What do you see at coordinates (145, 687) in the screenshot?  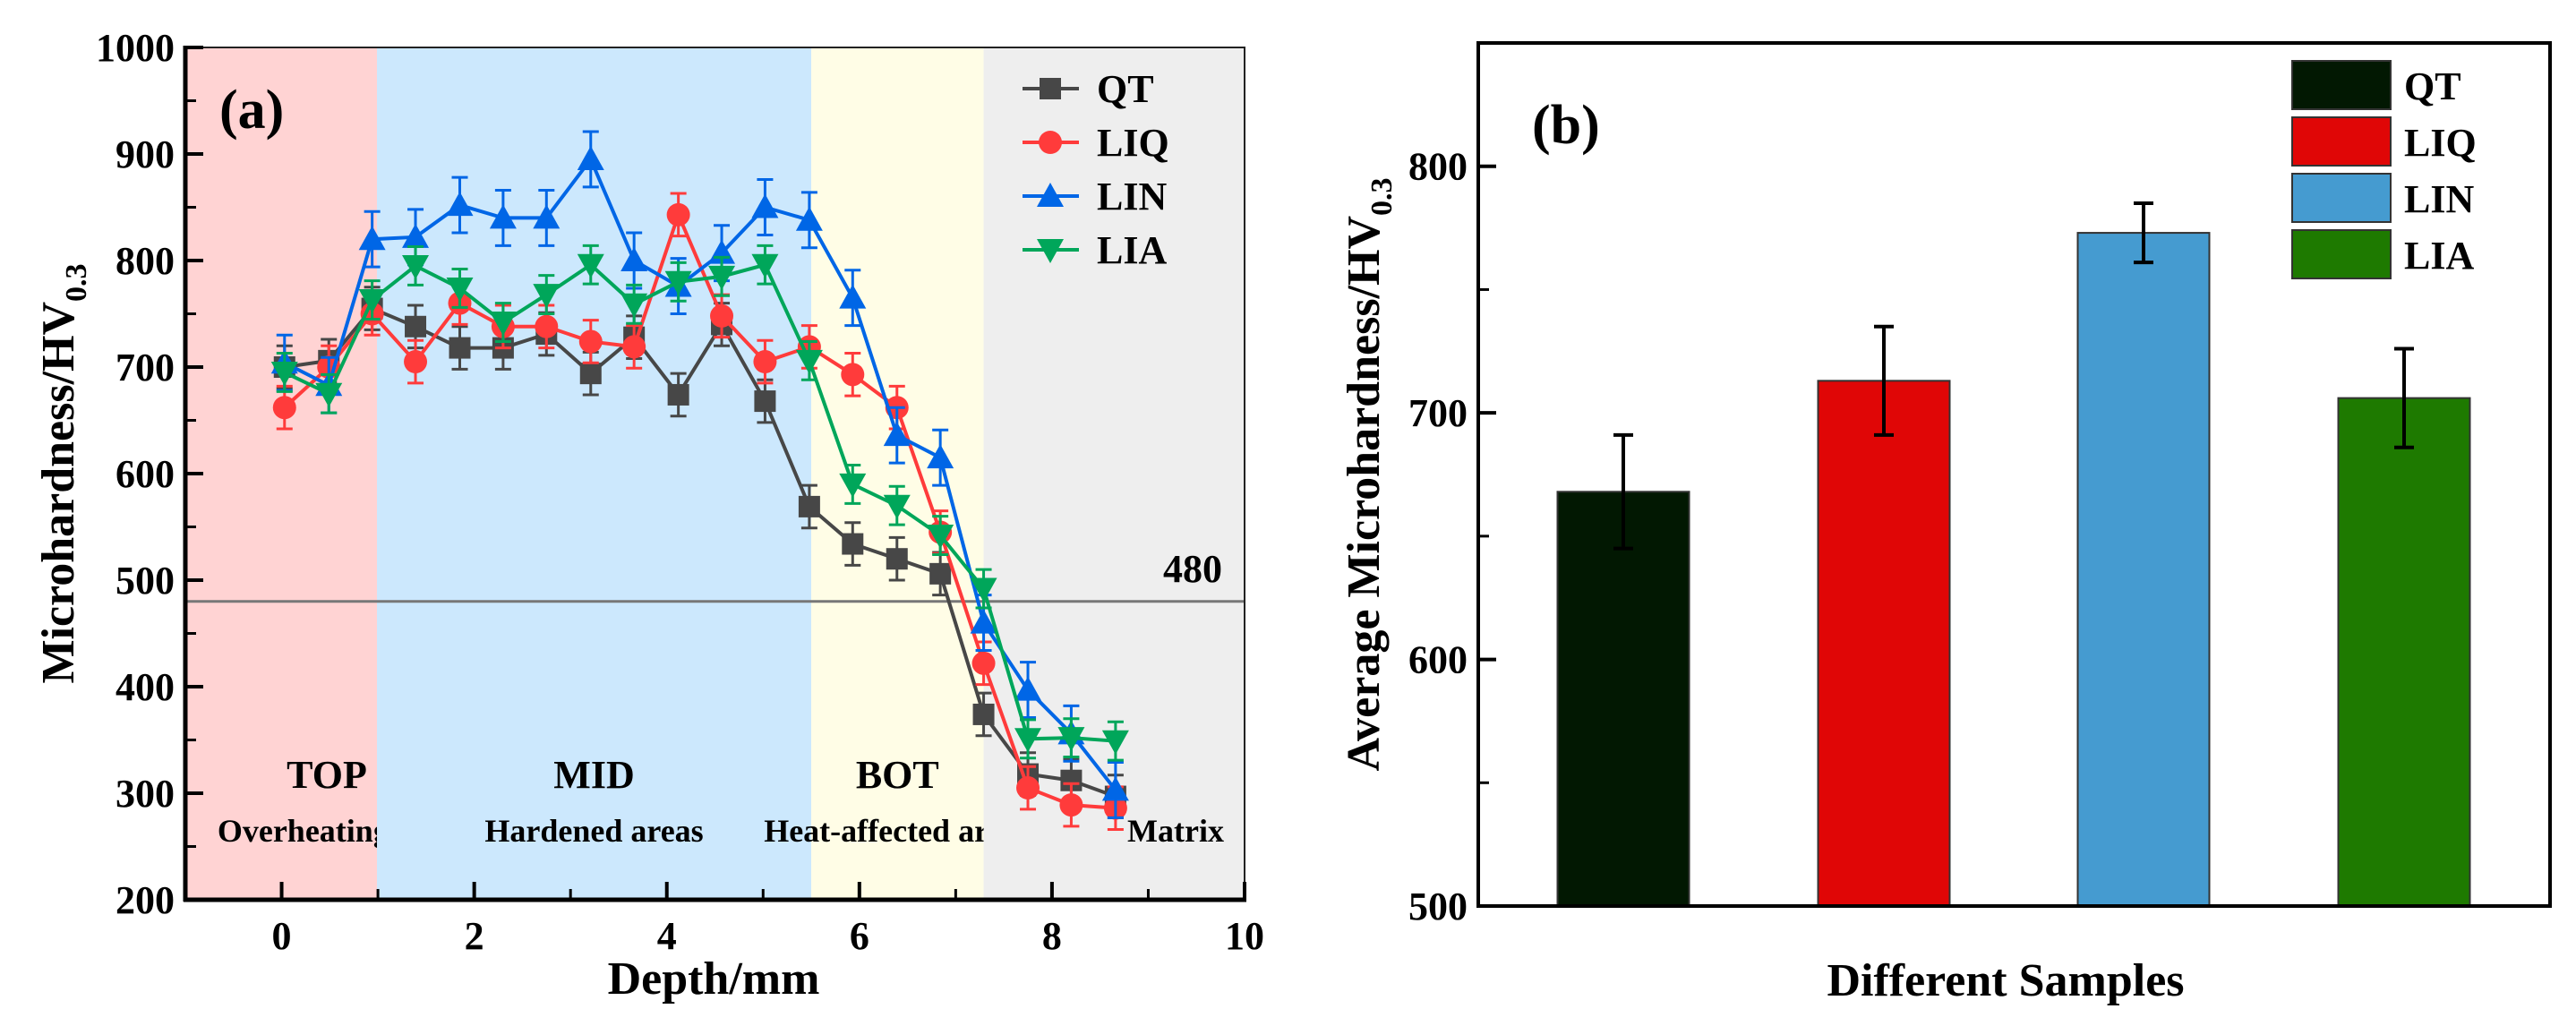 I see `y-tick-label: 400` at bounding box center [145, 687].